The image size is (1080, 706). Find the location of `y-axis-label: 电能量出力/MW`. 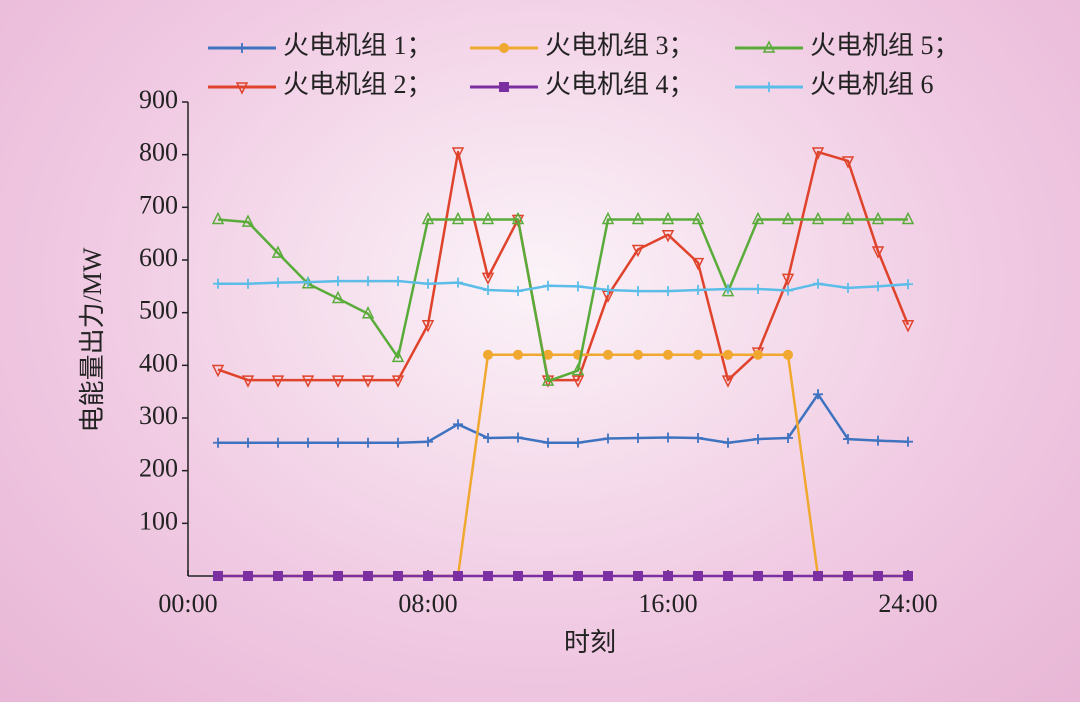

y-axis-label: 电能量出力/MW is located at coordinates (92, 339).